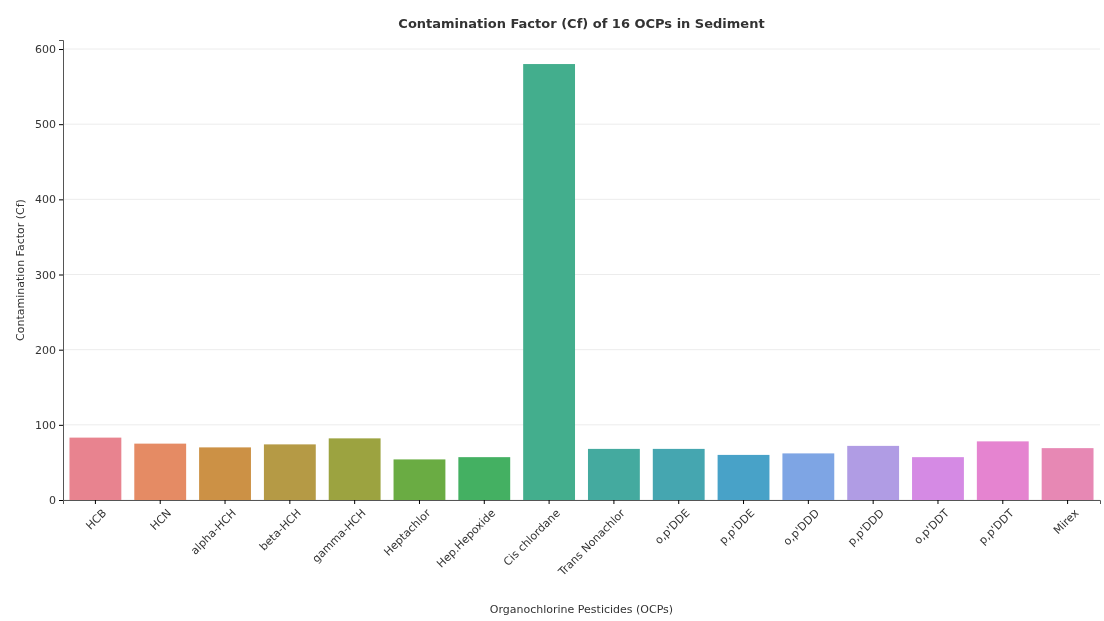  I want to click on y-tick-label: 500, so click(45, 125).